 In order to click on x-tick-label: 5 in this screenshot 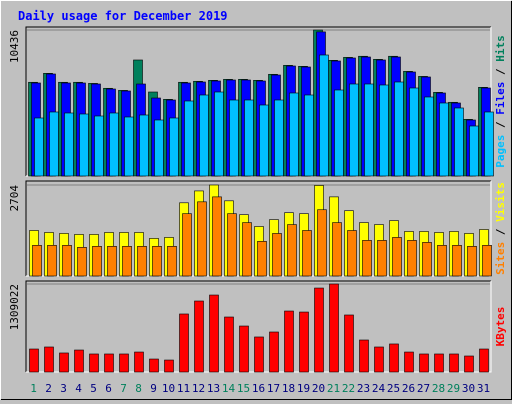, I will do `click(93, 388)`.